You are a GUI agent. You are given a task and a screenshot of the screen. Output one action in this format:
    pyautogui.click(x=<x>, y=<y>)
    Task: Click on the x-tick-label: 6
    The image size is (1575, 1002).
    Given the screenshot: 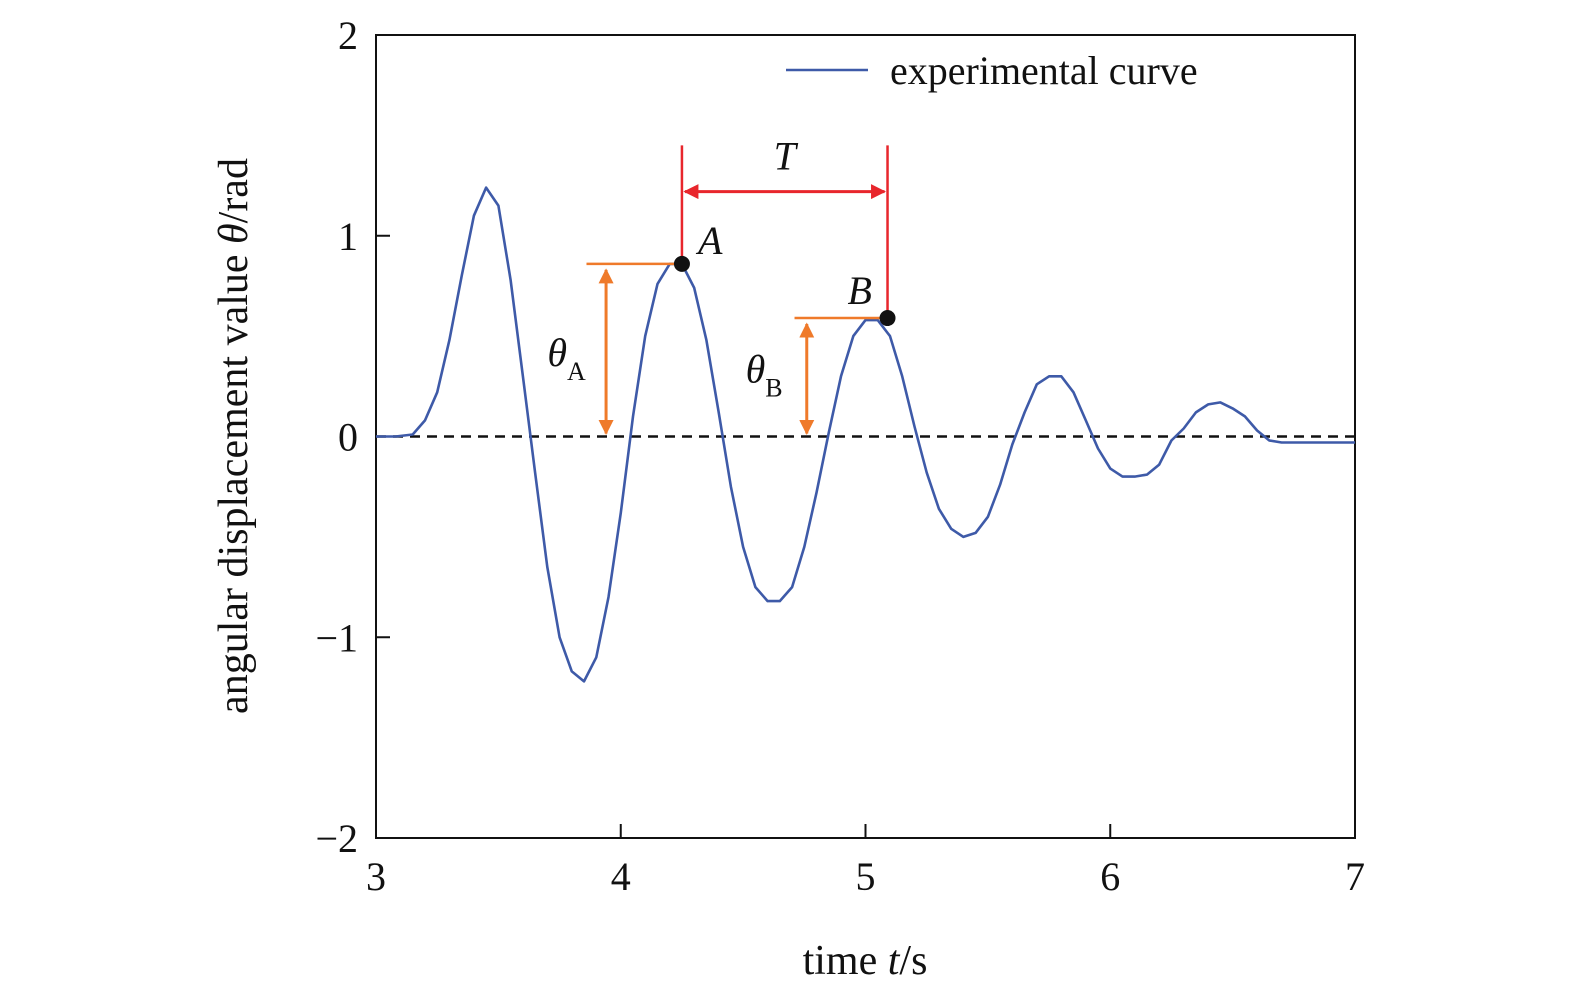 What is the action you would take?
    pyautogui.click(x=1110, y=876)
    